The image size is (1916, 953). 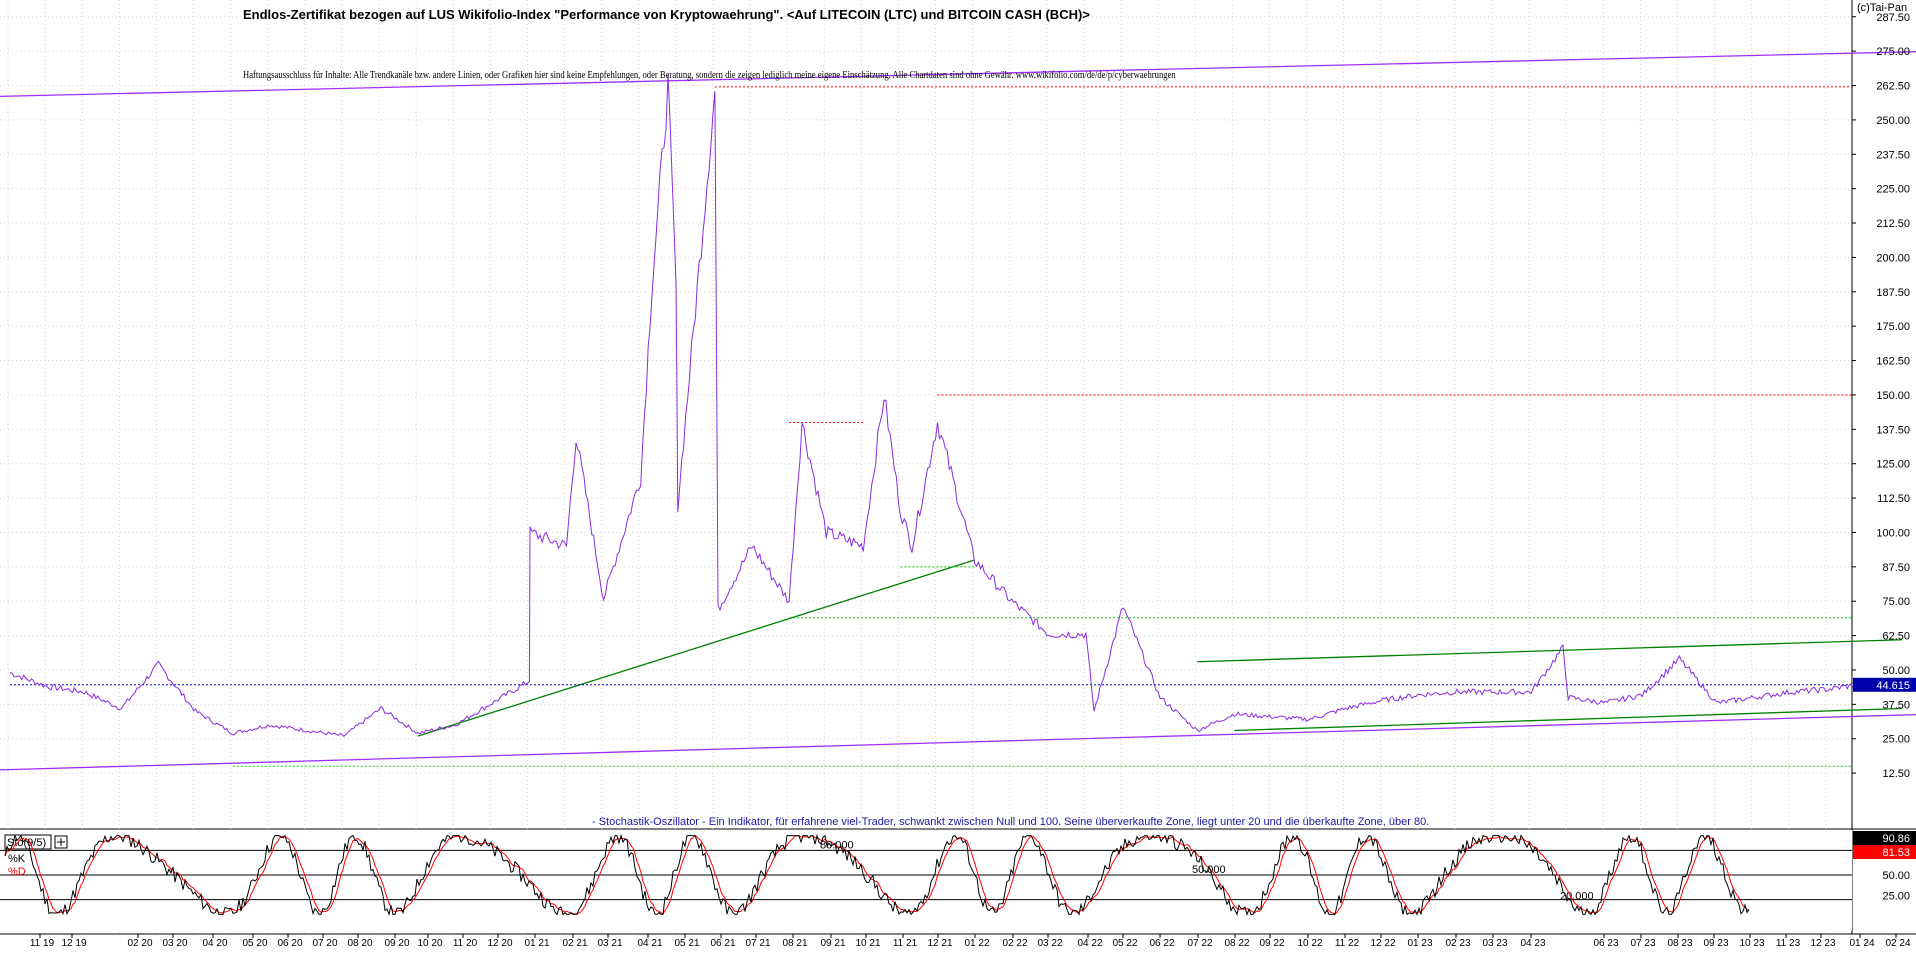 I want to click on x-tick-label: 04 20, so click(x=214, y=943).